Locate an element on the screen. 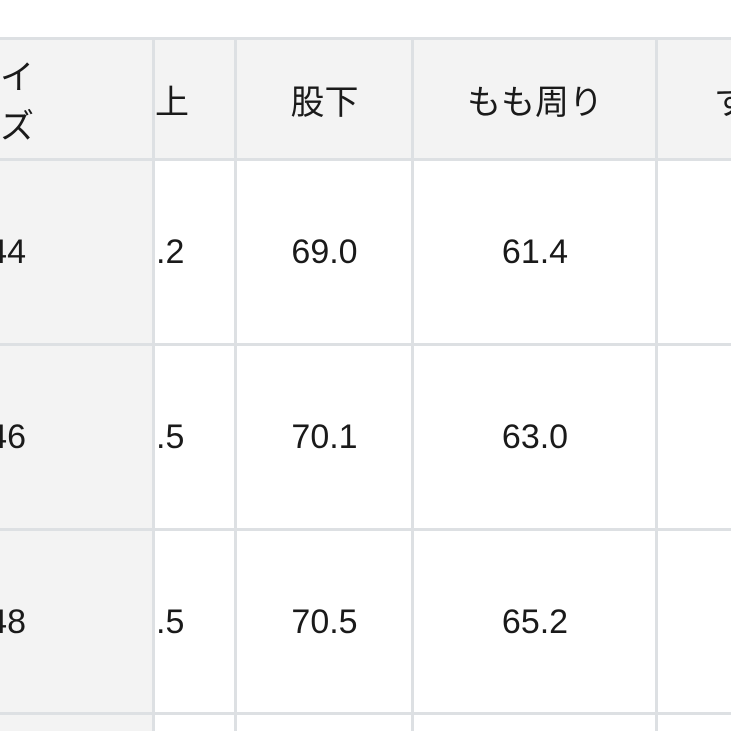  header-thigh: もも周り is located at coordinates (535, 99).